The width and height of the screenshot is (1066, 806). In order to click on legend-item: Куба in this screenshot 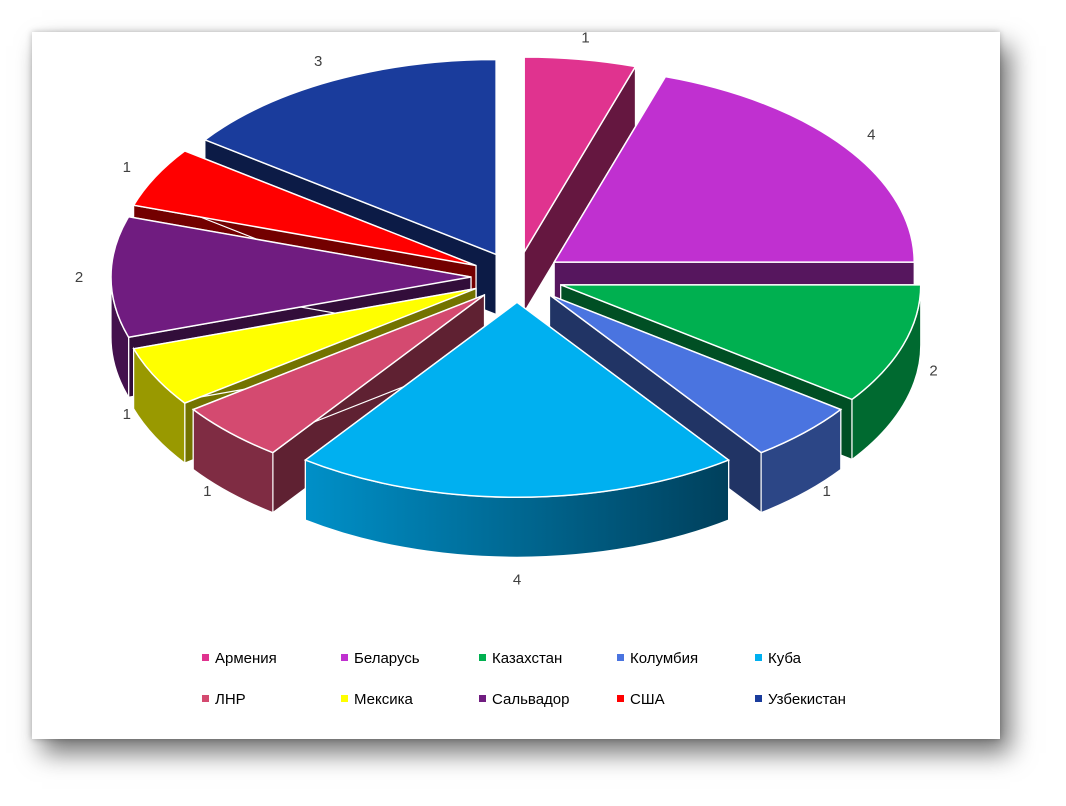, I will do `click(778, 658)`.